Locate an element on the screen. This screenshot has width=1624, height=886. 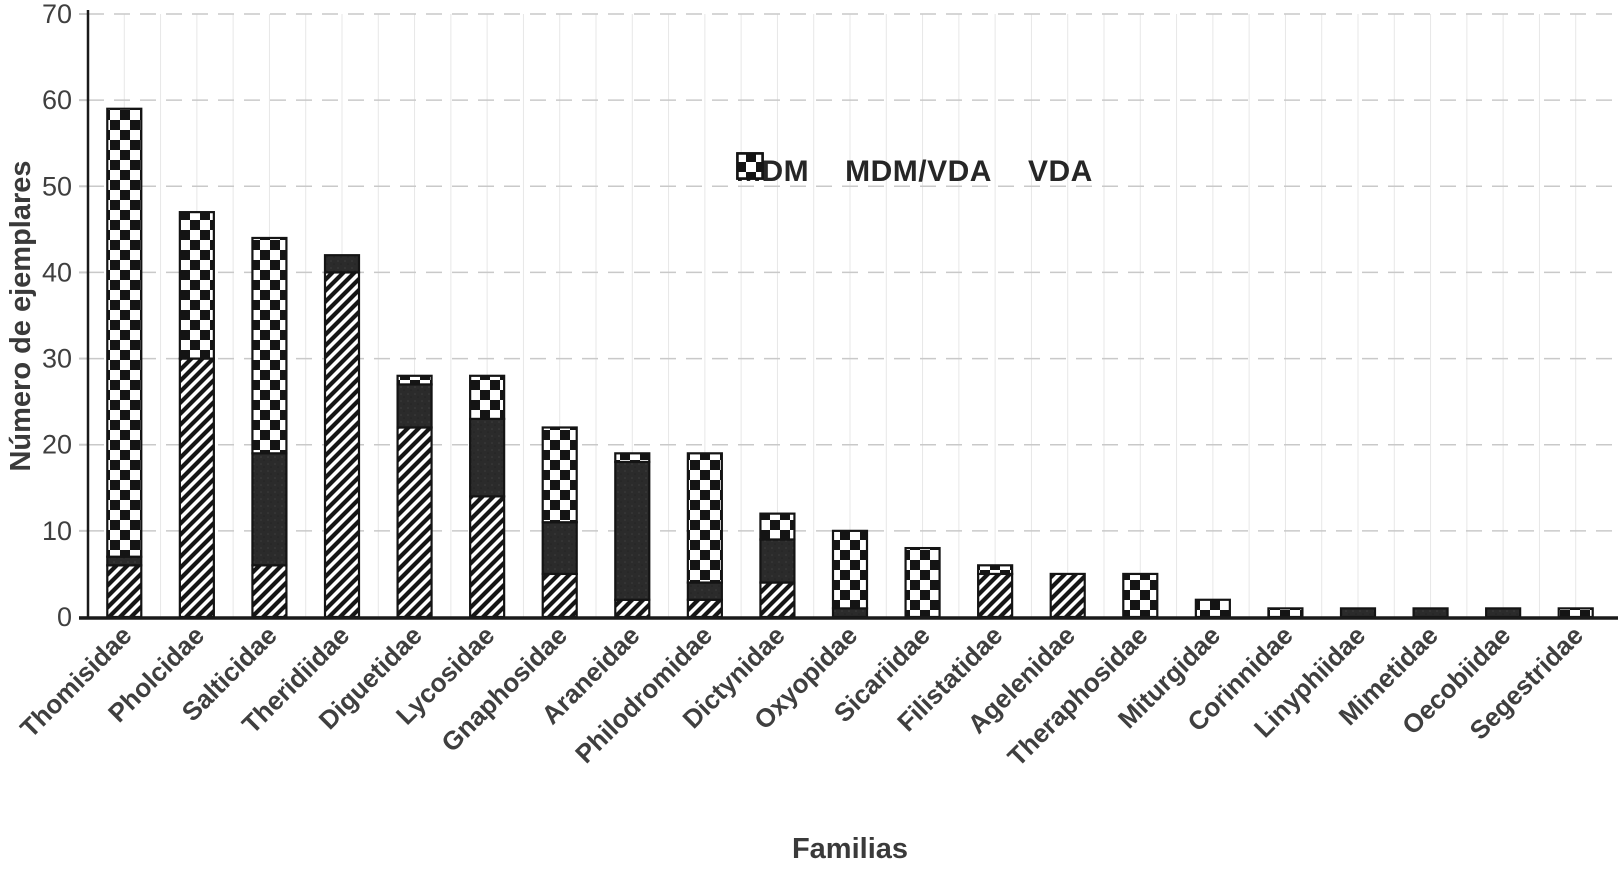
y-axis-title: Número de ejemplares is located at coordinates (21, 315).